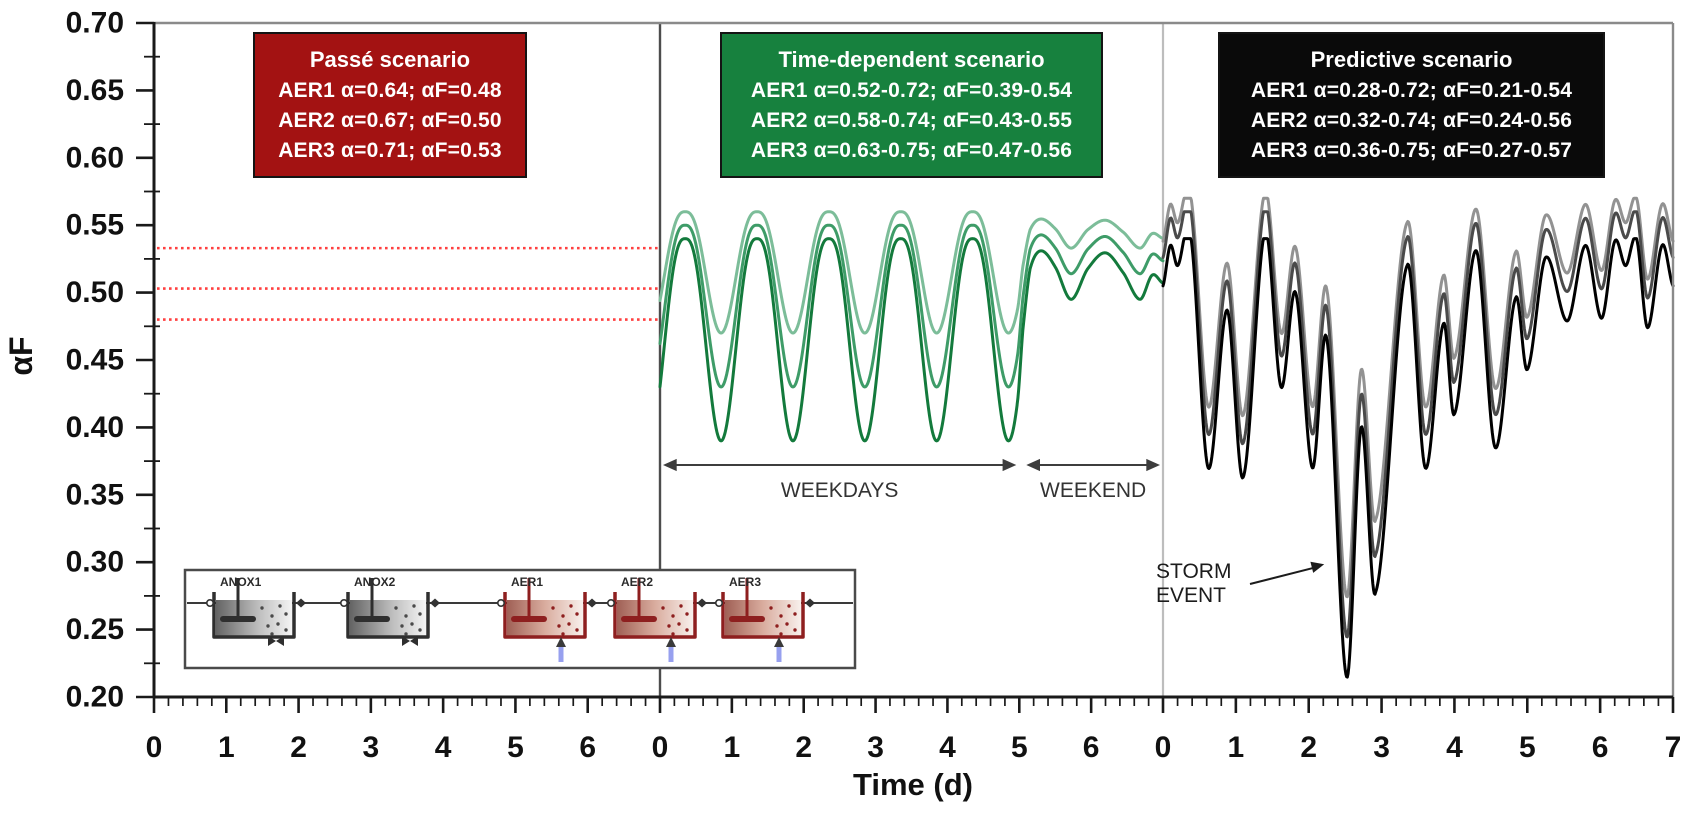 The width and height of the screenshot is (1698, 813). Describe the element at coordinates (839, 490) in the screenshot. I see `weekdays-label: WEEKDAYS` at that location.